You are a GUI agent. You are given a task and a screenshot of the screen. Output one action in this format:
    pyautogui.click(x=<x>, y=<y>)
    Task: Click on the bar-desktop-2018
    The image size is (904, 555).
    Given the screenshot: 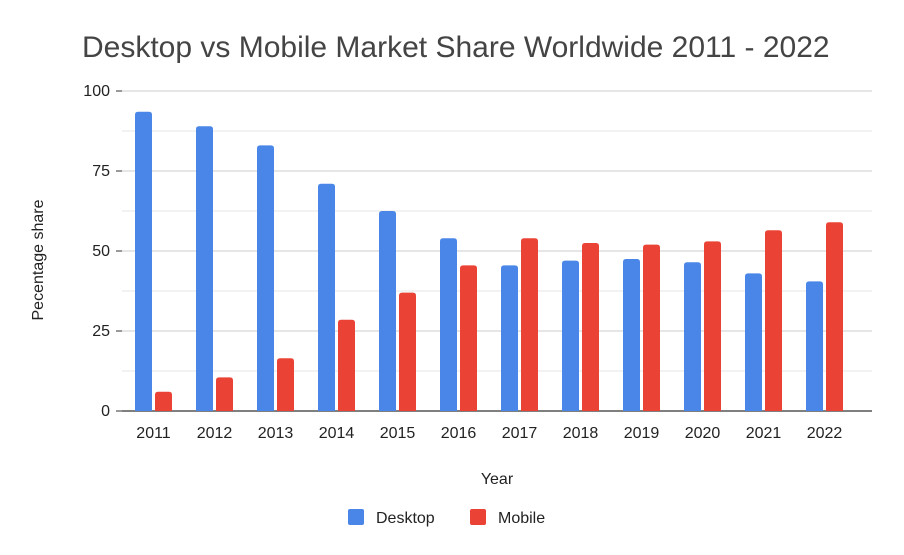 What is the action you would take?
    pyautogui.click(x=570, y=335)
    